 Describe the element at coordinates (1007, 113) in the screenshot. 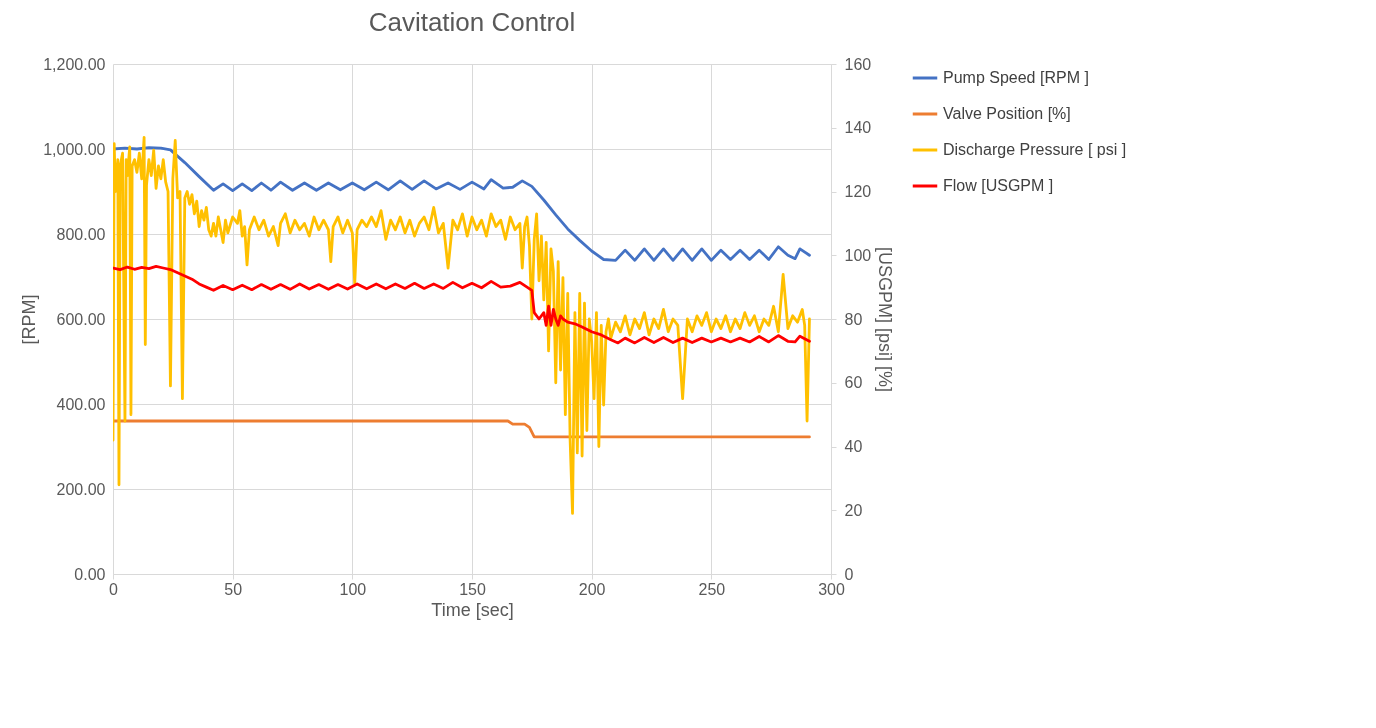

I see `legend-label: Valve Position [%]` at that location.